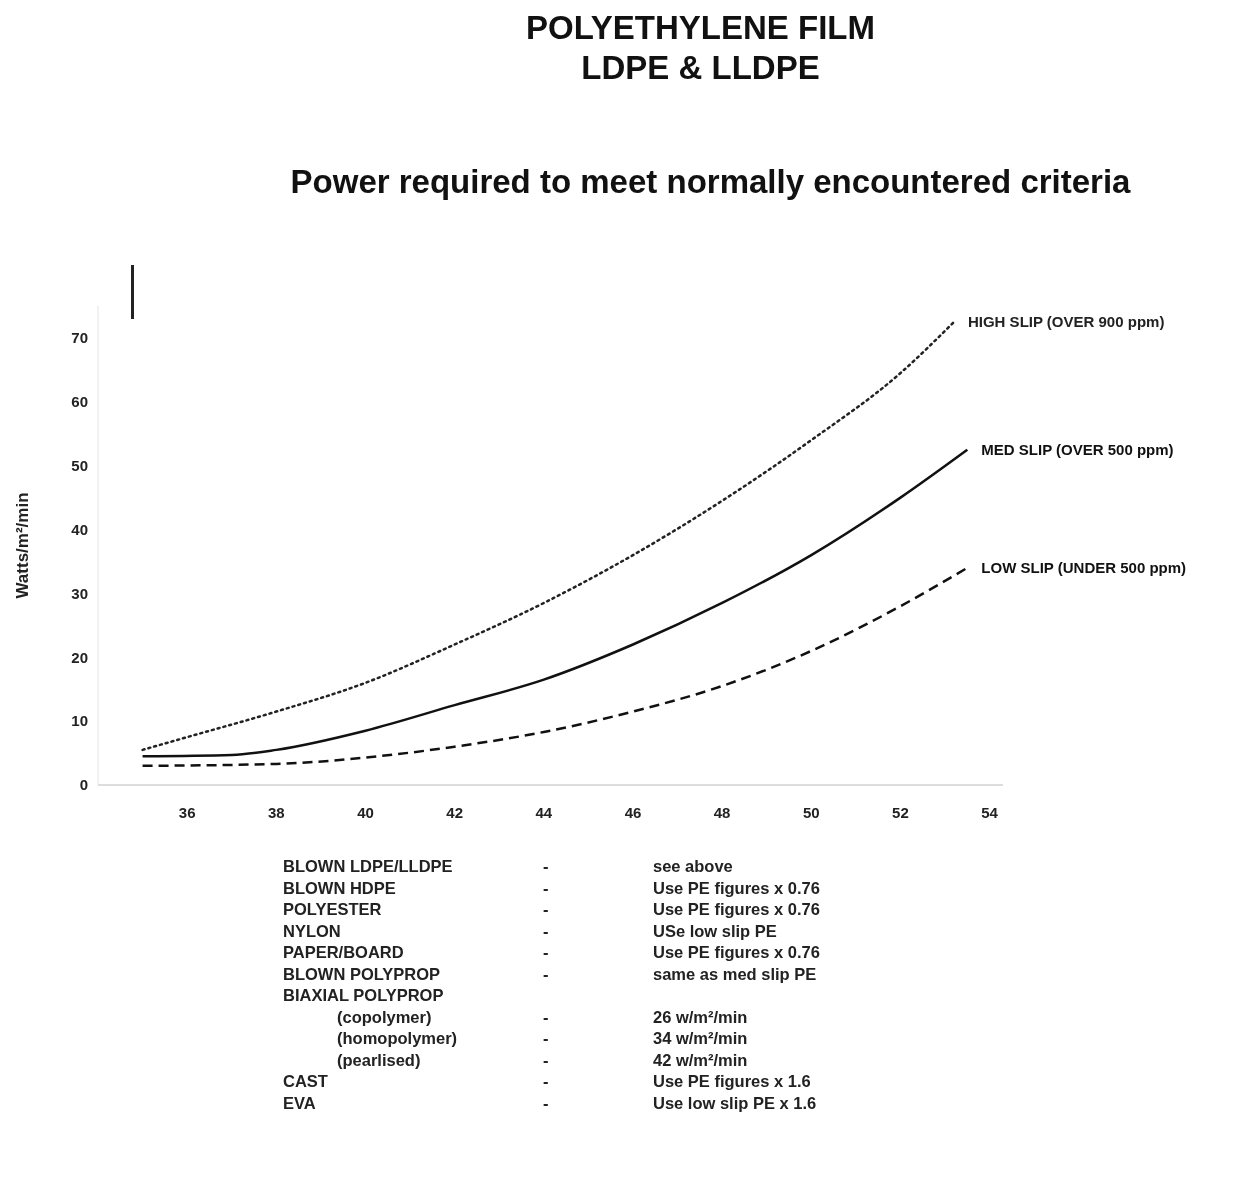 This screenshot has width=1248, height=1177. Describe the element at coordinates (555, 667) in the screenshot. I see `line-series` at that location.